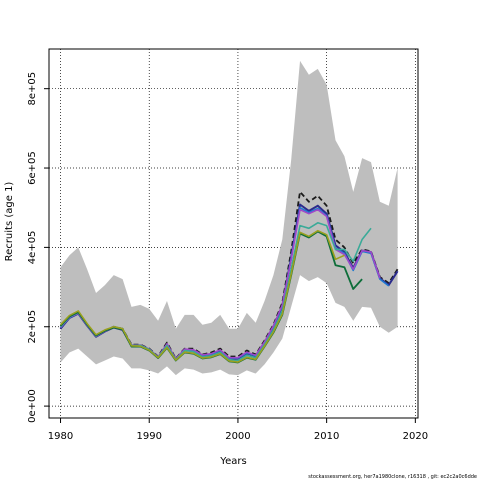  I want to click on x-tick-label-1: 1990, so click(149, 436).